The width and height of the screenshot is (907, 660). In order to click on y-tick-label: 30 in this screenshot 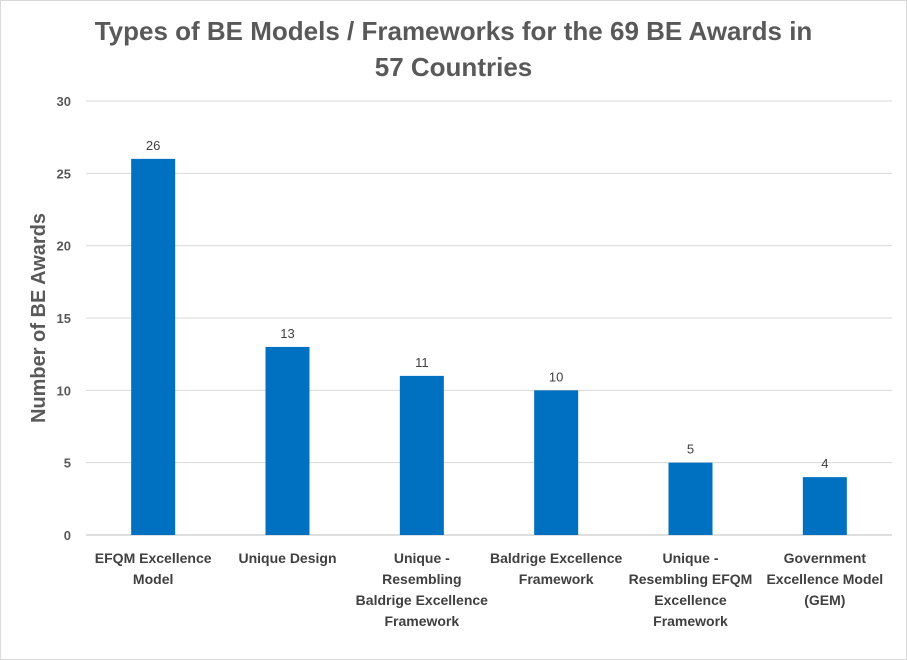, I will do `click(64, 101)`.